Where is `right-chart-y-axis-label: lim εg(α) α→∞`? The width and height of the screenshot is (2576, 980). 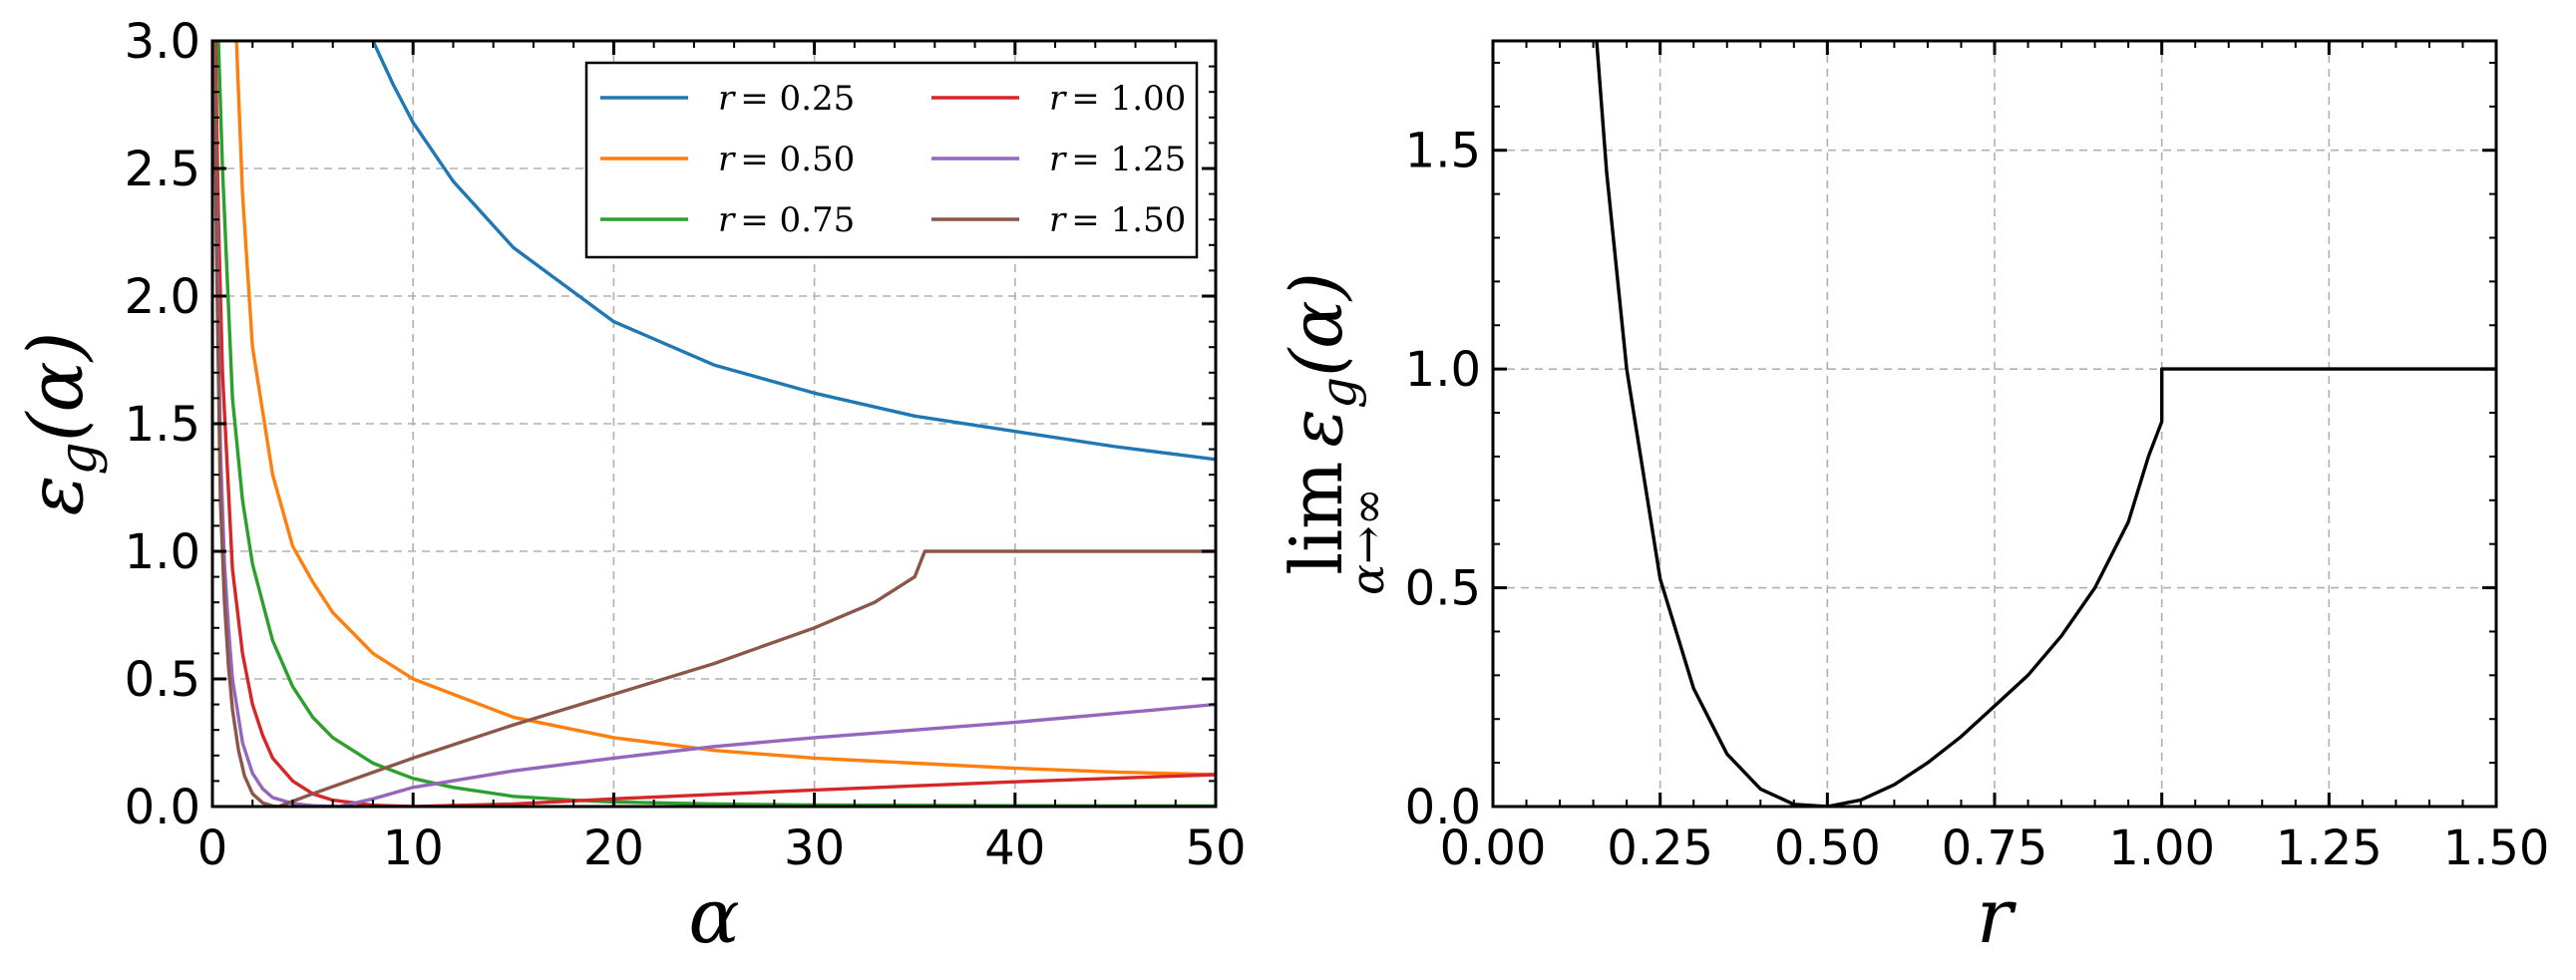 right-chart-y-axis-label: lim εg(α) α→∞ is located at coordinates (1334, 433).